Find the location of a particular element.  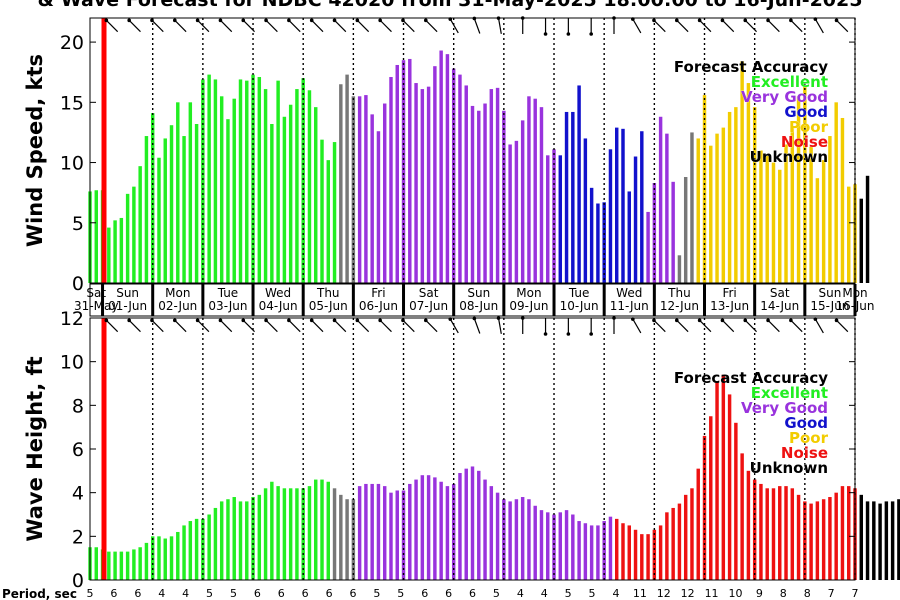

day-of-week: Tue is located at coordinates (579, 293).